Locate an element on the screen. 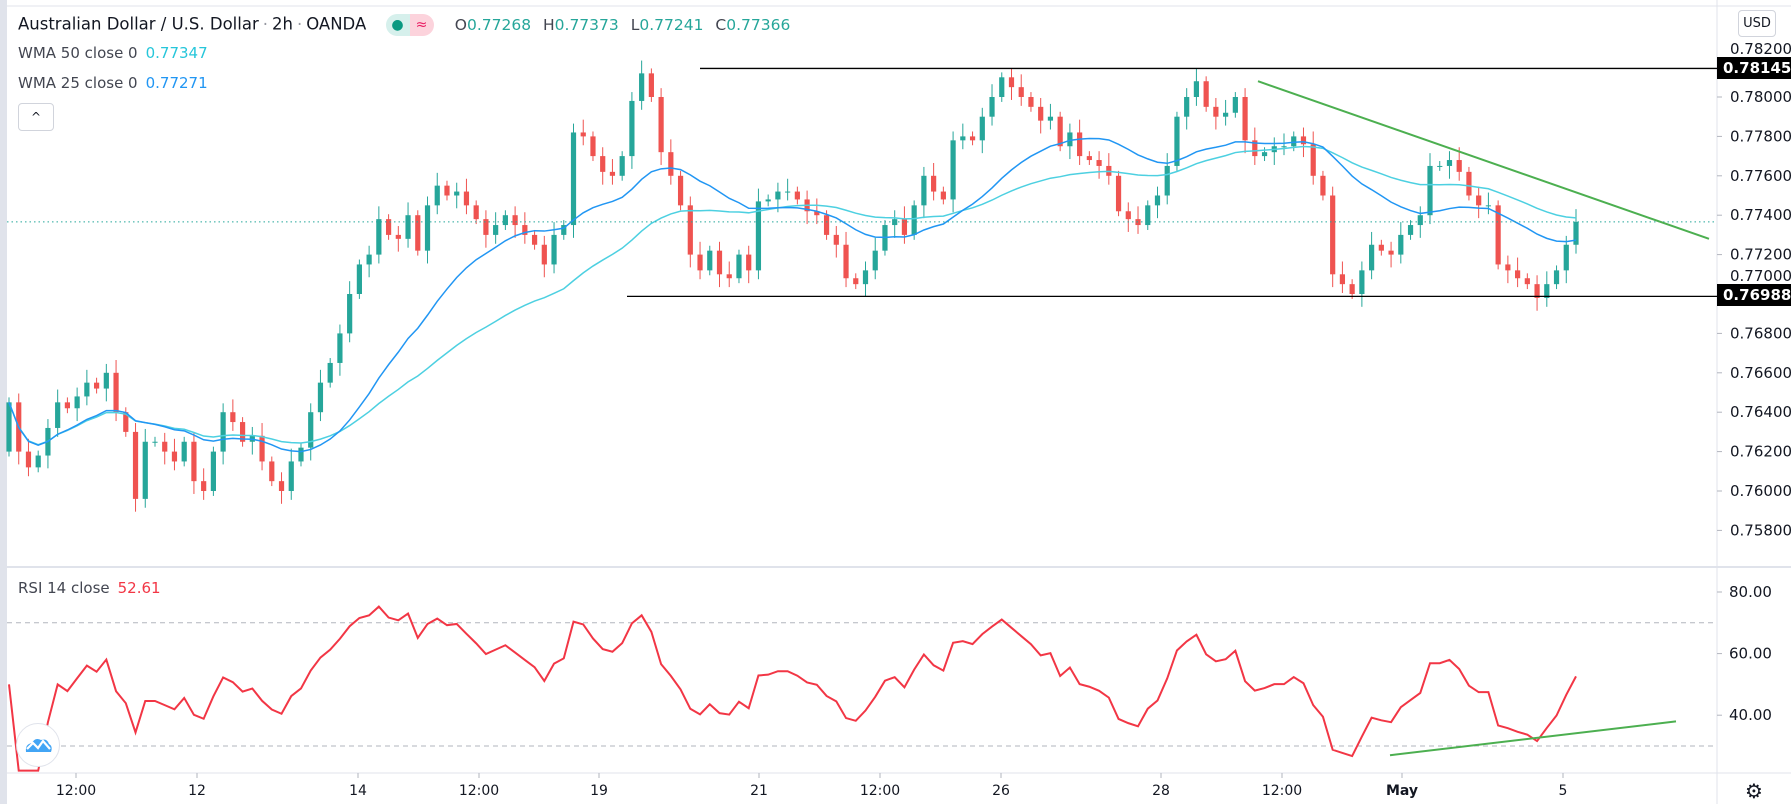  wma50-label: WMA 50 close 0 is located at coordinates (78, 53).